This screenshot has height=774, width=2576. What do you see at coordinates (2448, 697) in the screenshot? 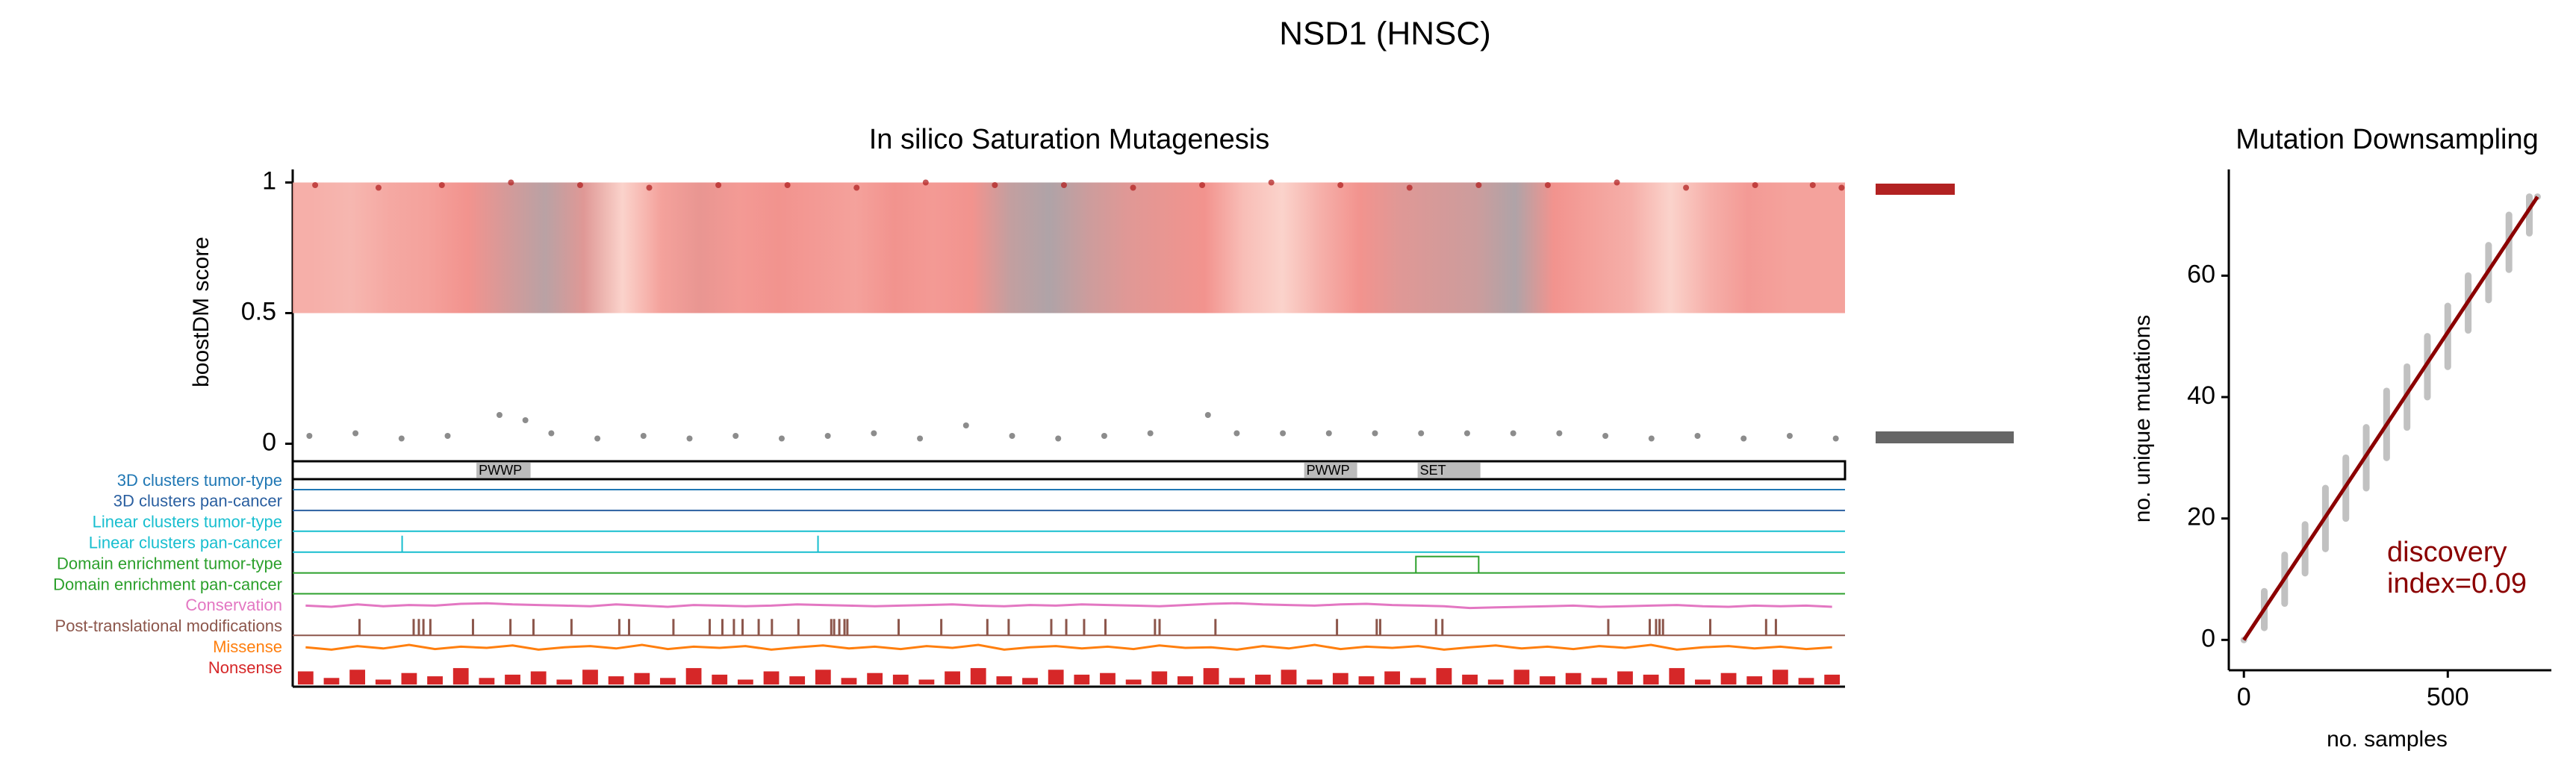
I see `x-tick-label: 500` at bounding box center [2448, 697].